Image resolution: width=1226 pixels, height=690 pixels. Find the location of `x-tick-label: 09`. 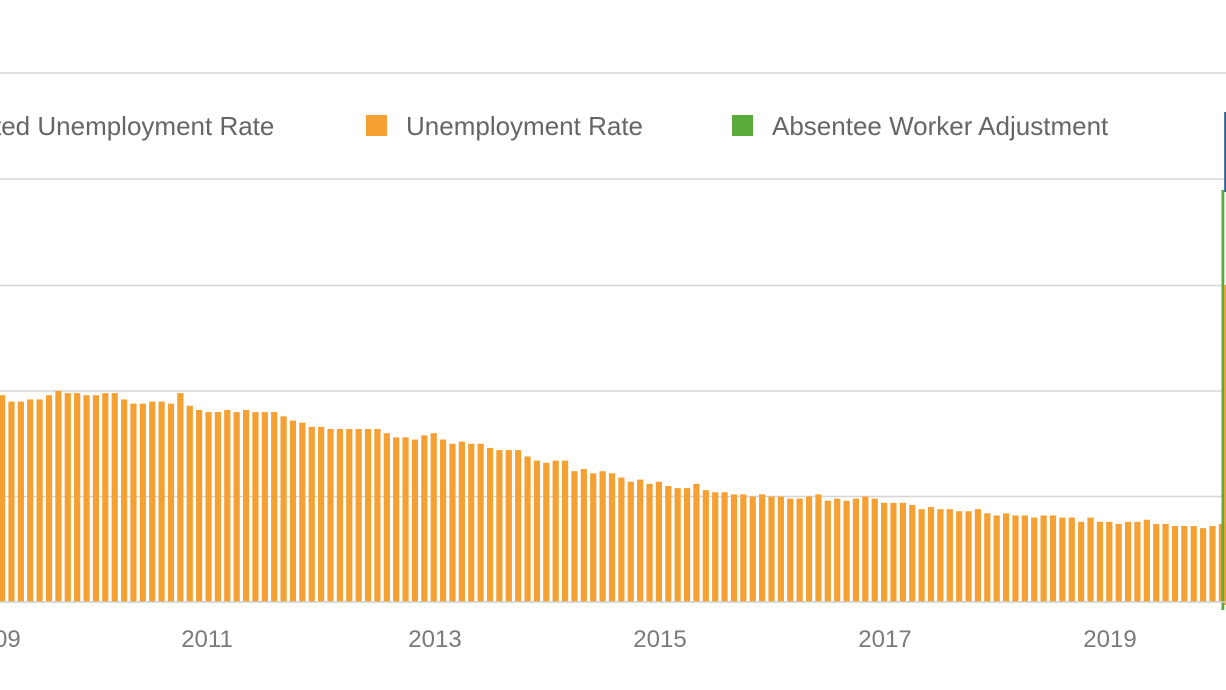

x-tick-label: 09 is located at coordinates (10, 639).